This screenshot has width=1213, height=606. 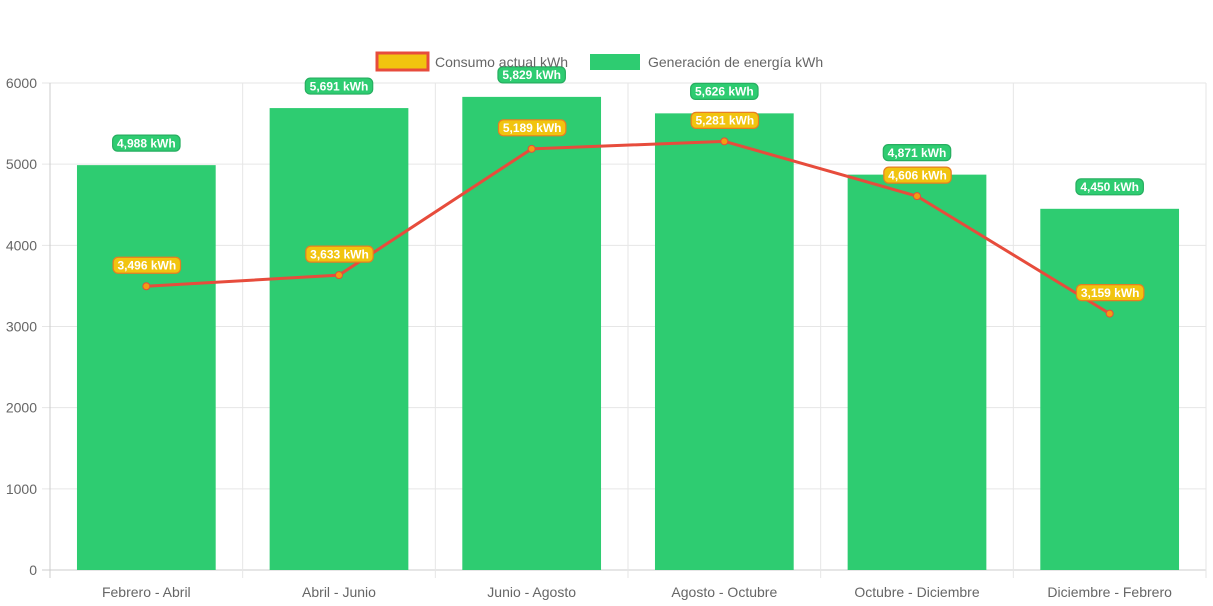 What do you see at coordinates (339, 592) in the screenshot?
I see `x-tick-label: Abril - Junio` at bounding box center [339, 592].